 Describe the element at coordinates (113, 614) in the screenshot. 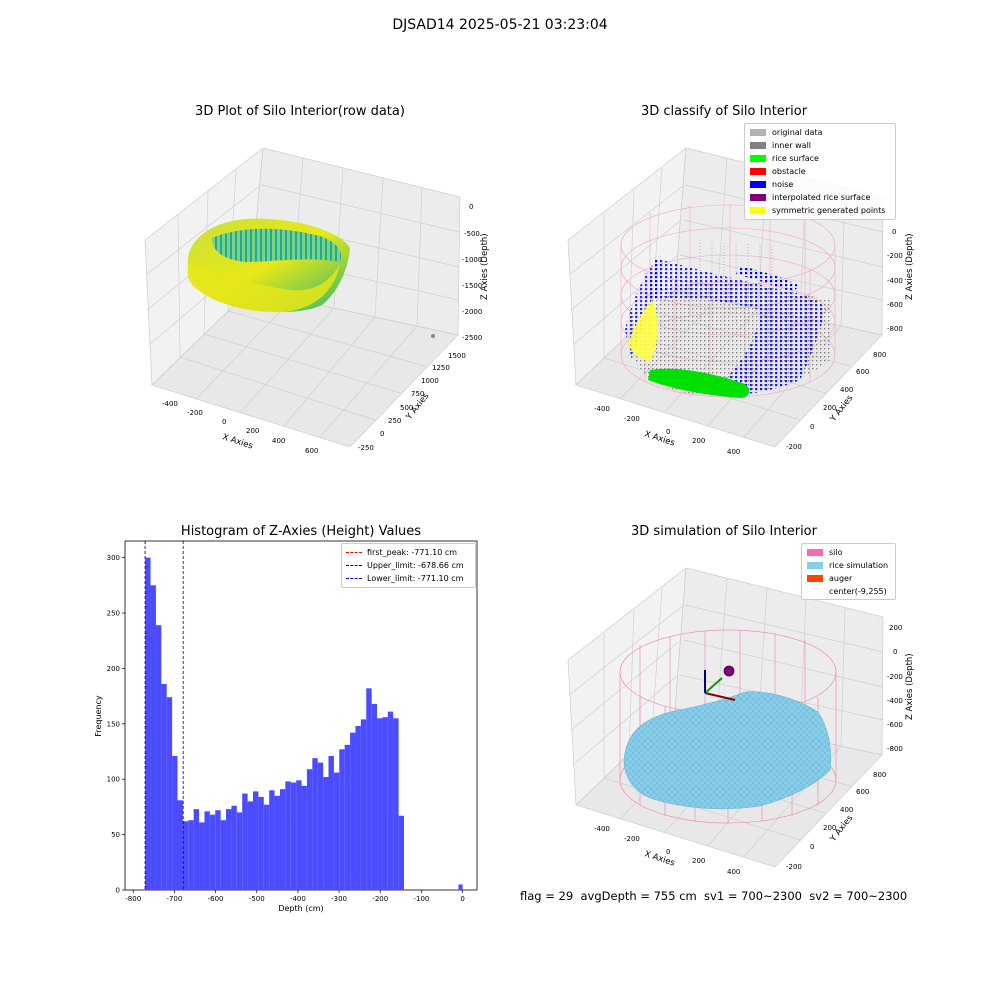

I see `histogram-ytick-label: 250` at that location.